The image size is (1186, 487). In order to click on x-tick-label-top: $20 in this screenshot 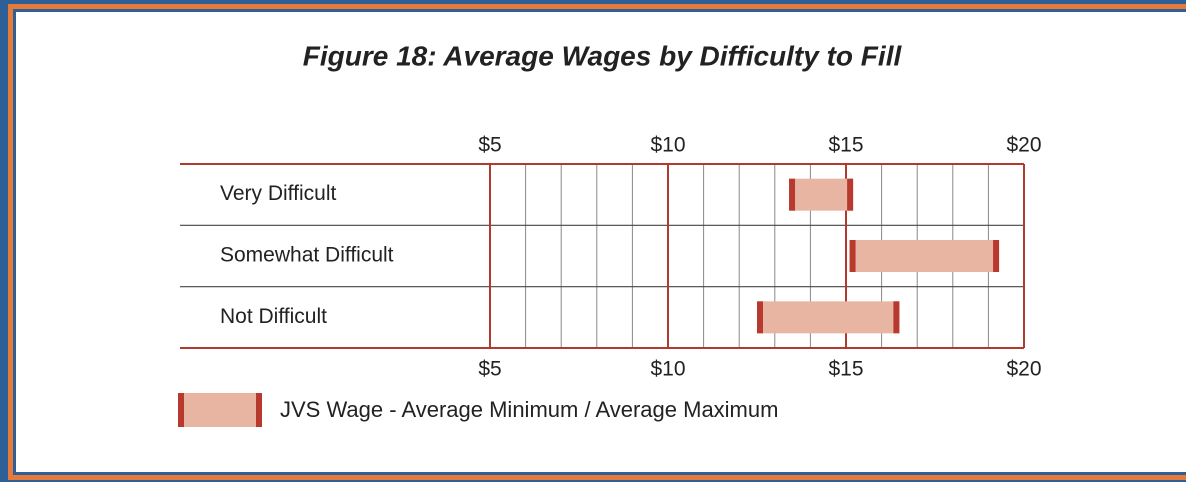, I will do `click(1023, 145)`.